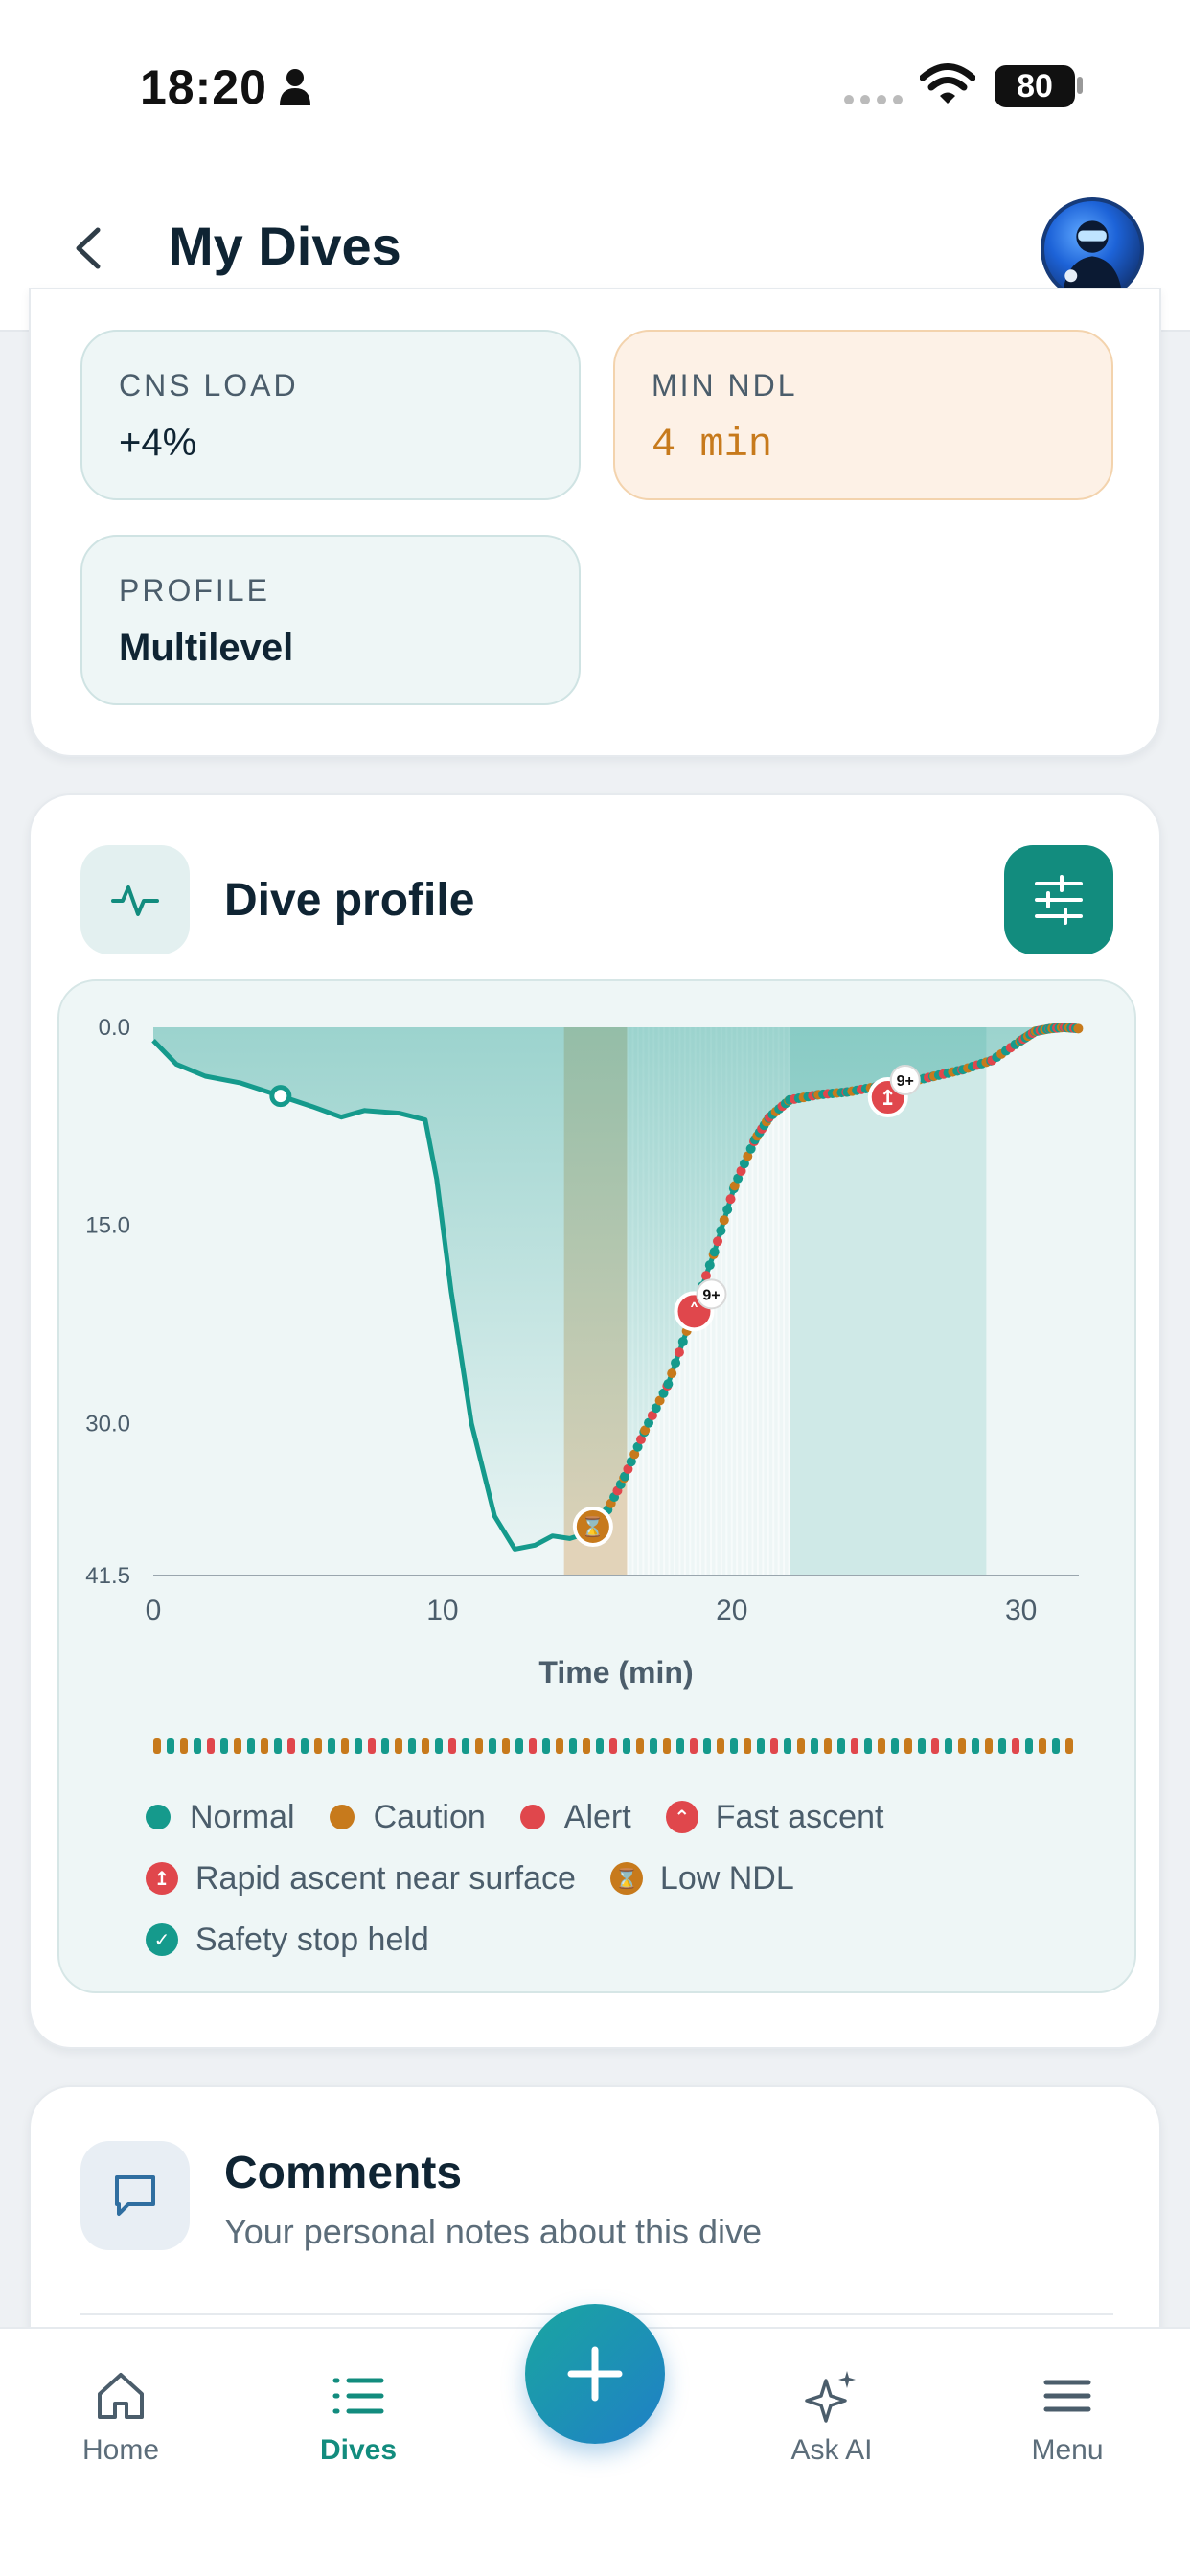 The width and height of the screenshot is (1190, 2576). I want to click on person-icon, so click(295, 87).